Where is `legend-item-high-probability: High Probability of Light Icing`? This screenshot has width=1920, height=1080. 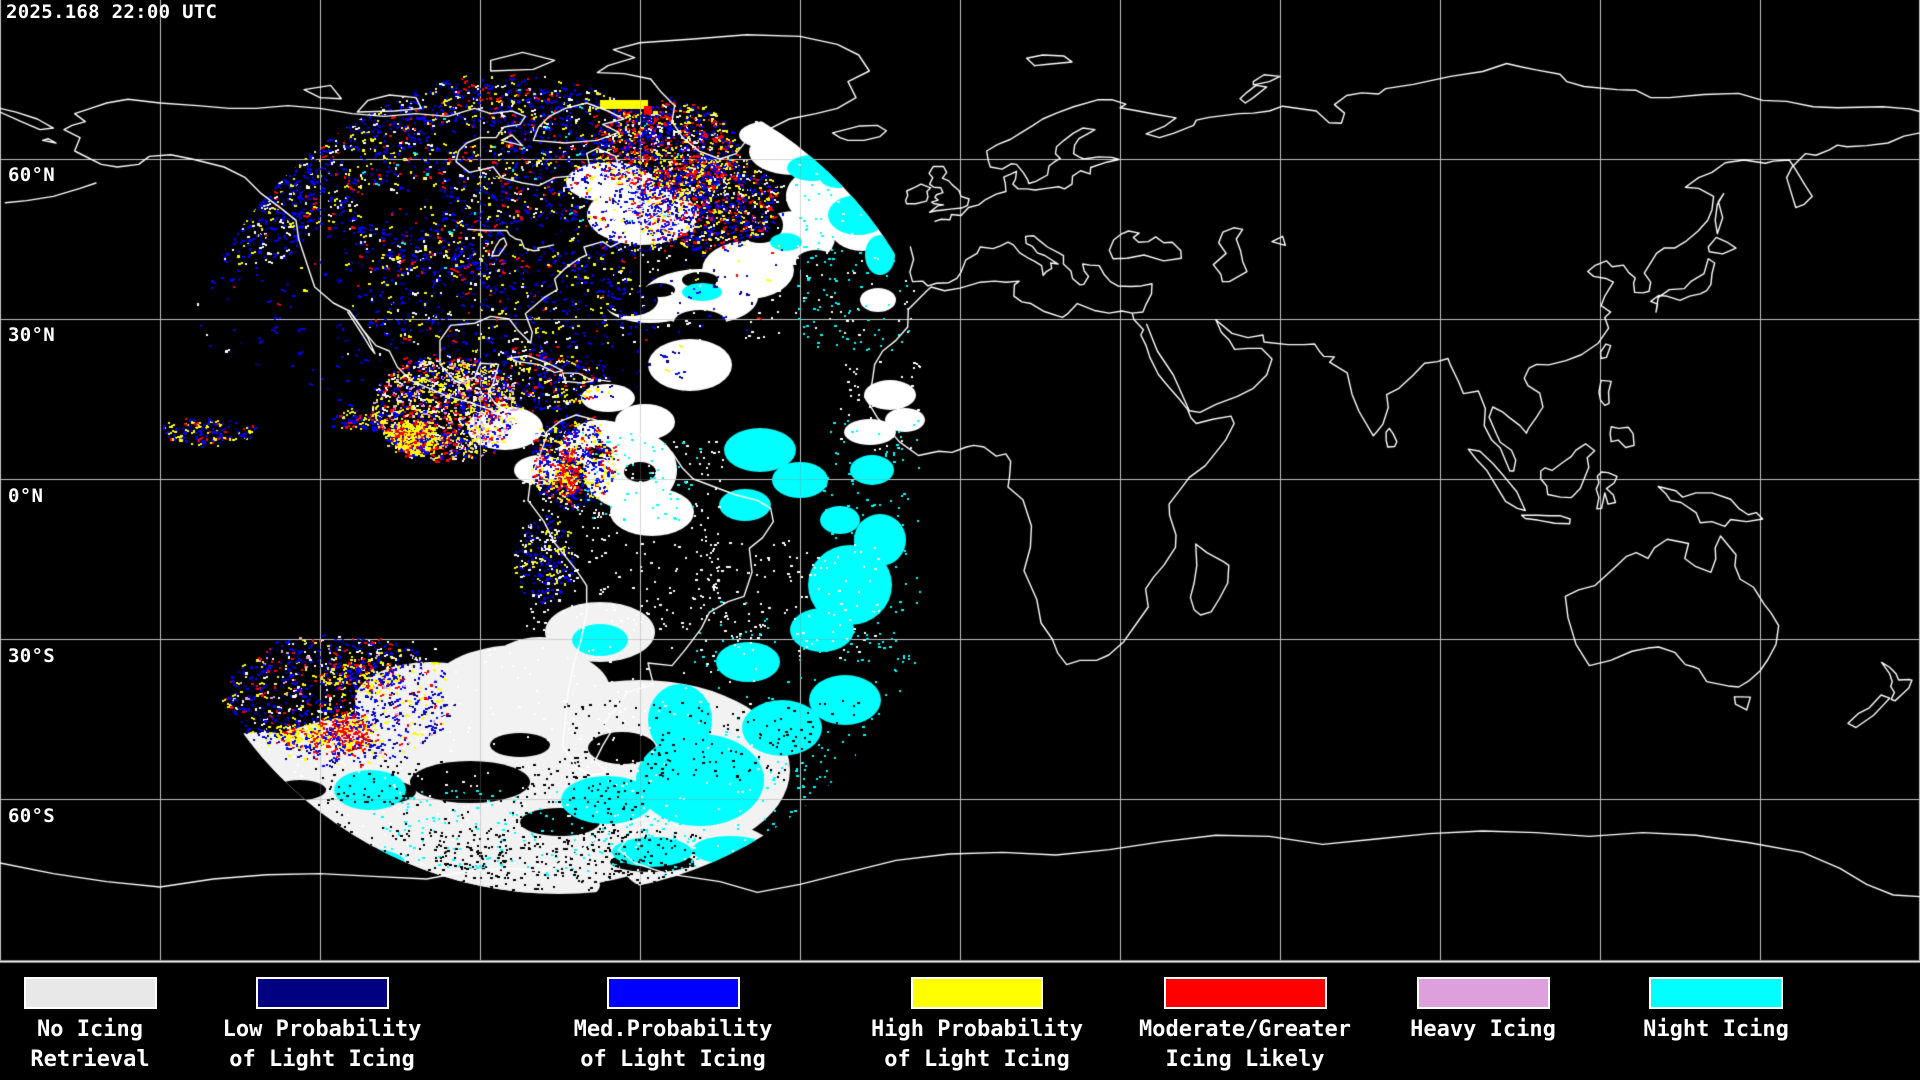
legend-item-high-probability: High Probability of Light Icing is located at coordinates (977, 1026).